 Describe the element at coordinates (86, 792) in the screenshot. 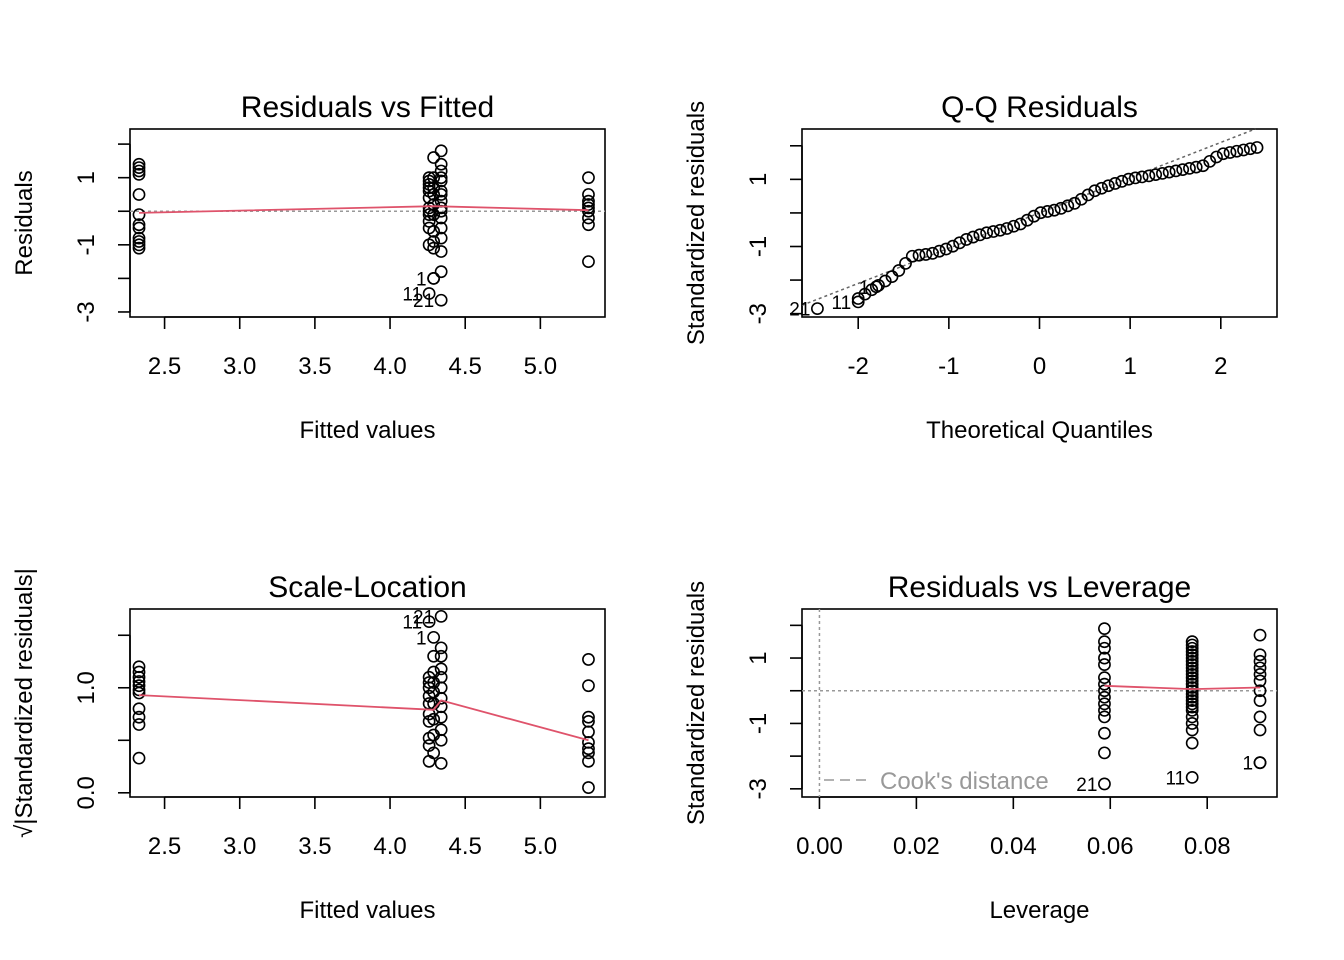

I see `y-tick-label: 0.0` at that location.